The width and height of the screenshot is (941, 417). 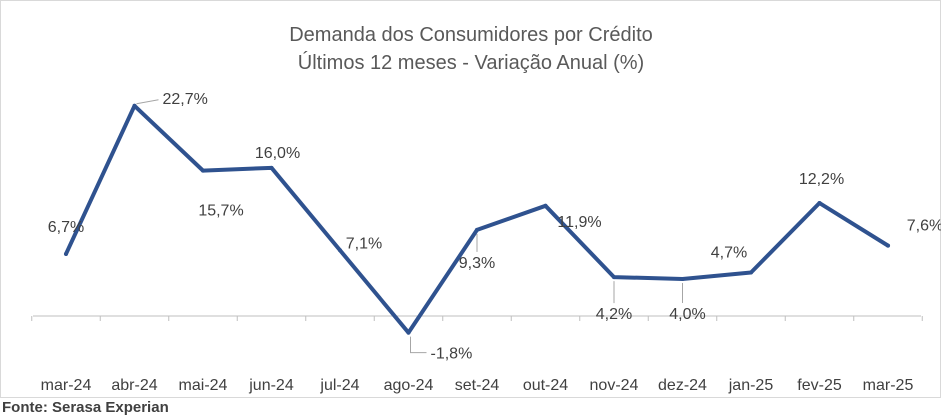 I want to click on x-tick-label: nov-24, so click(x=614, y=385).